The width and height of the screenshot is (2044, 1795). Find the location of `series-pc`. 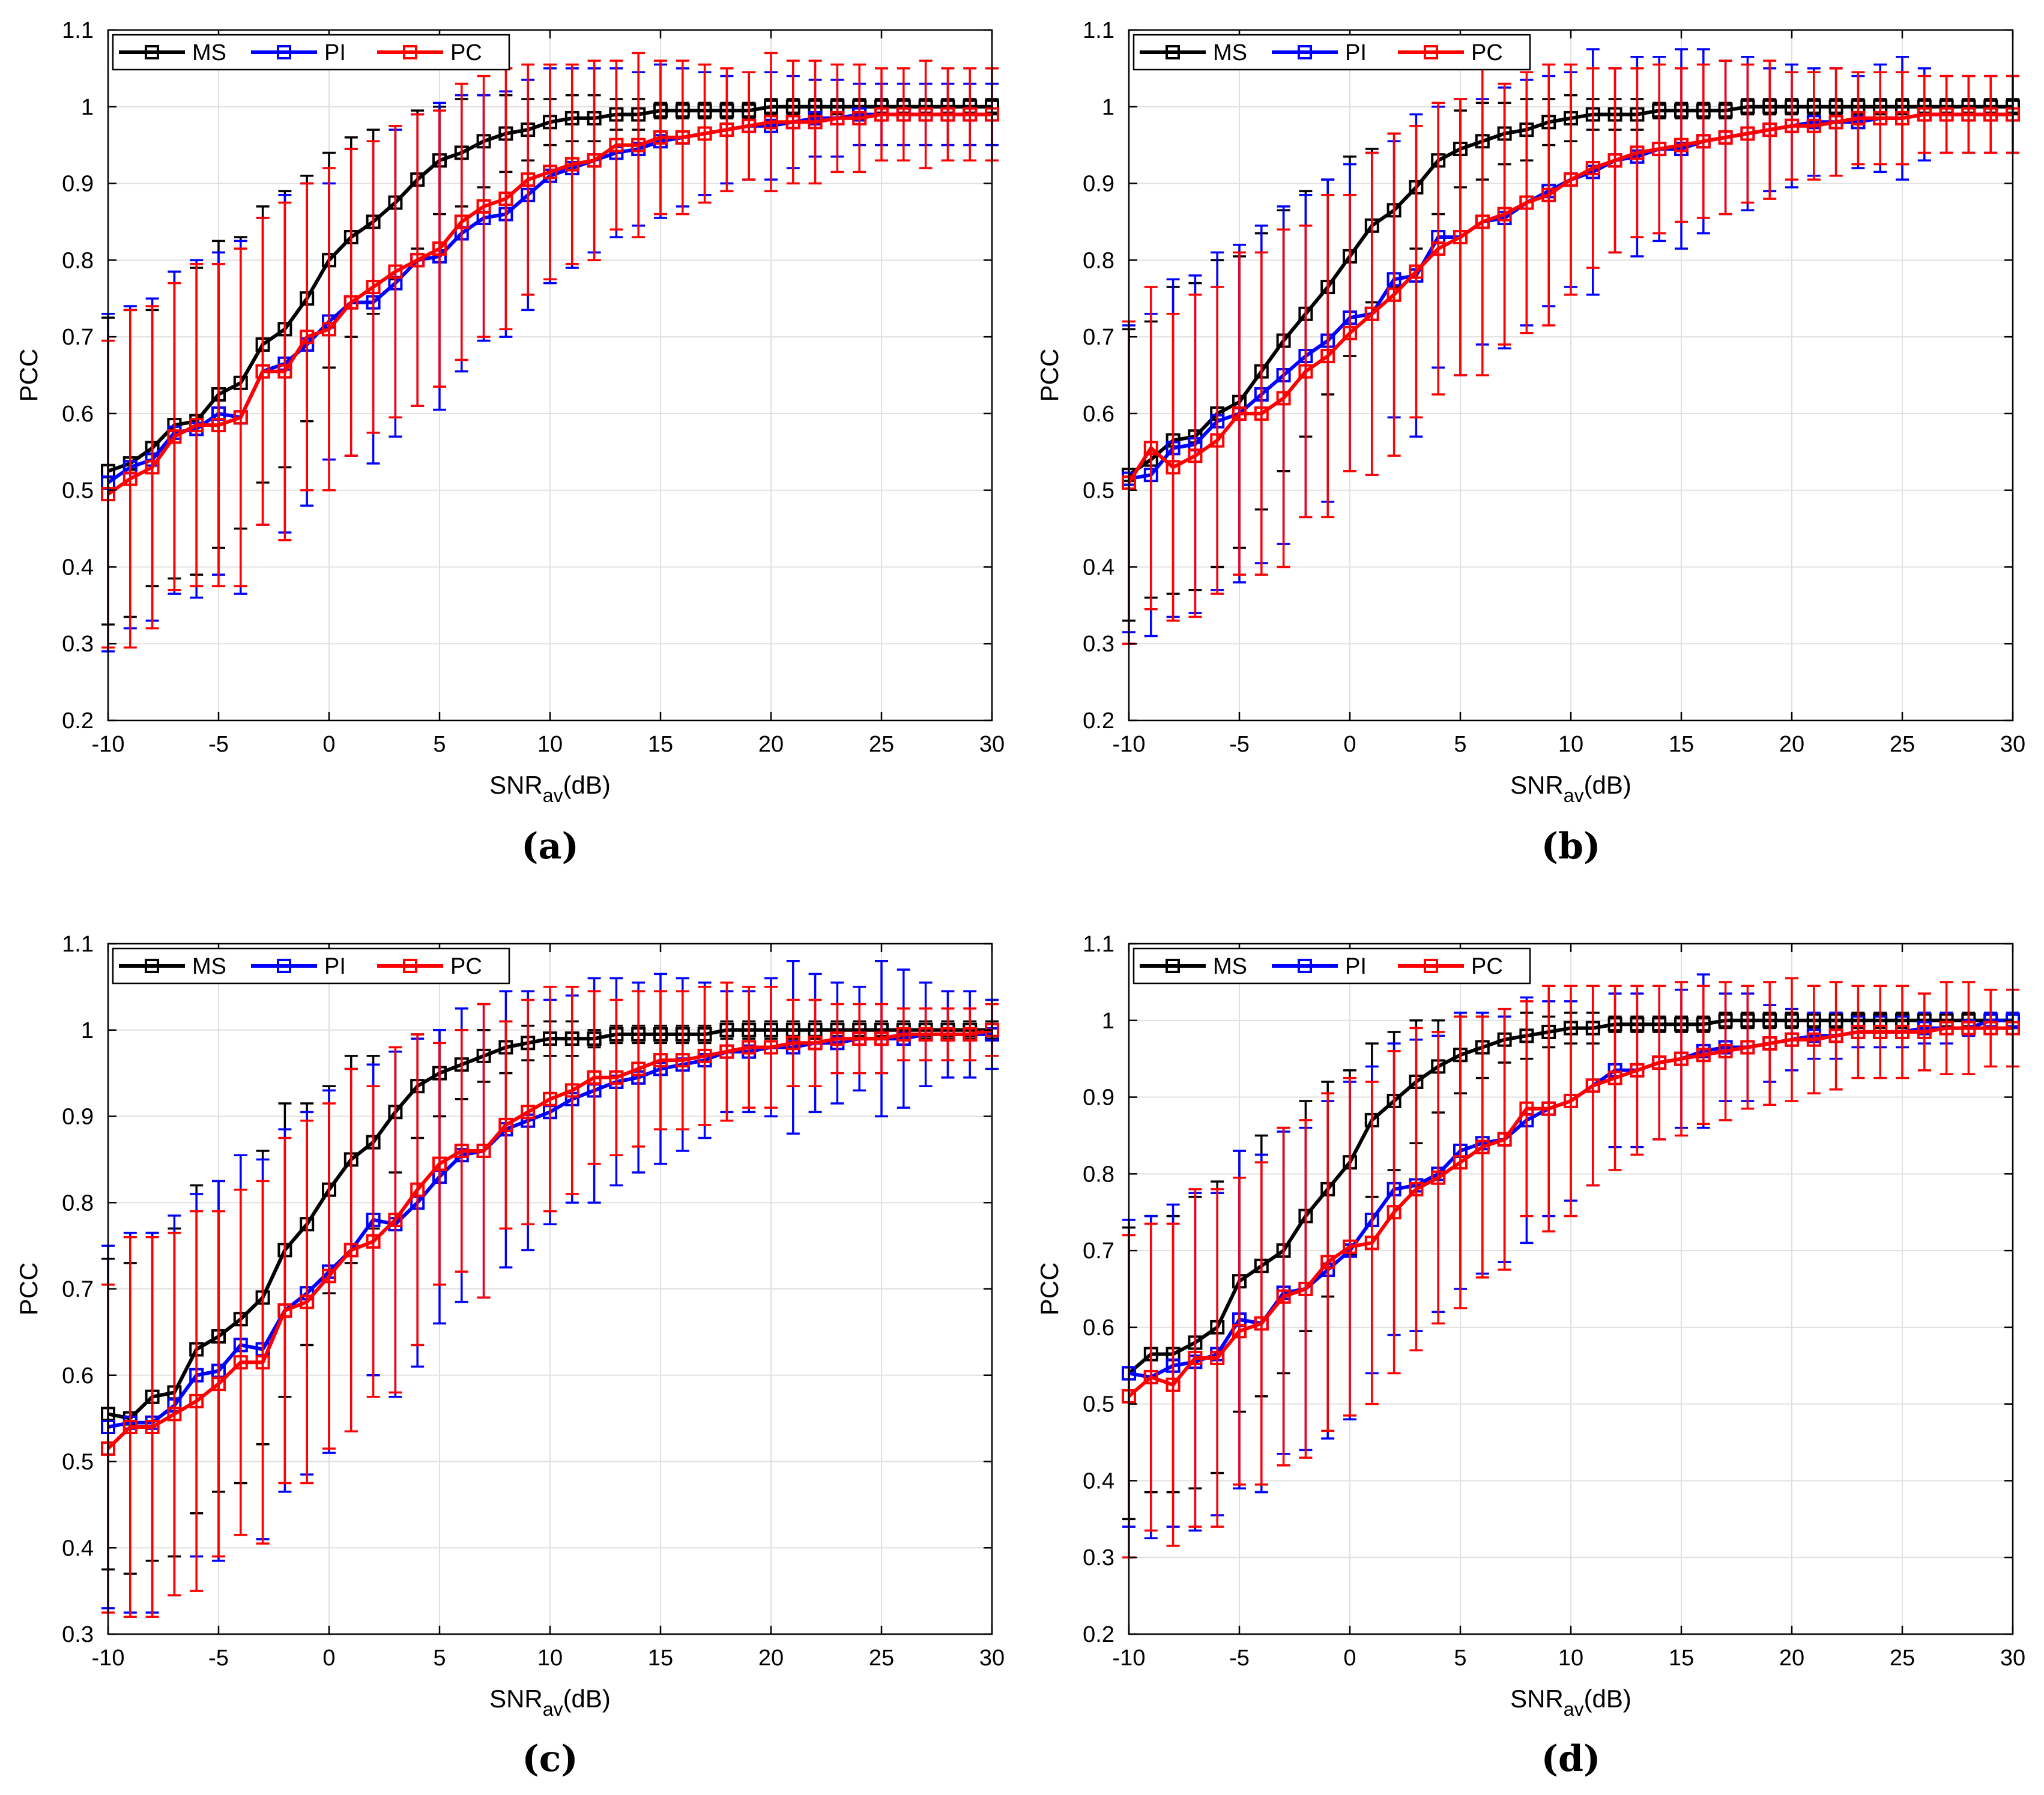

series-pc is located at coordinates (1571, 352).